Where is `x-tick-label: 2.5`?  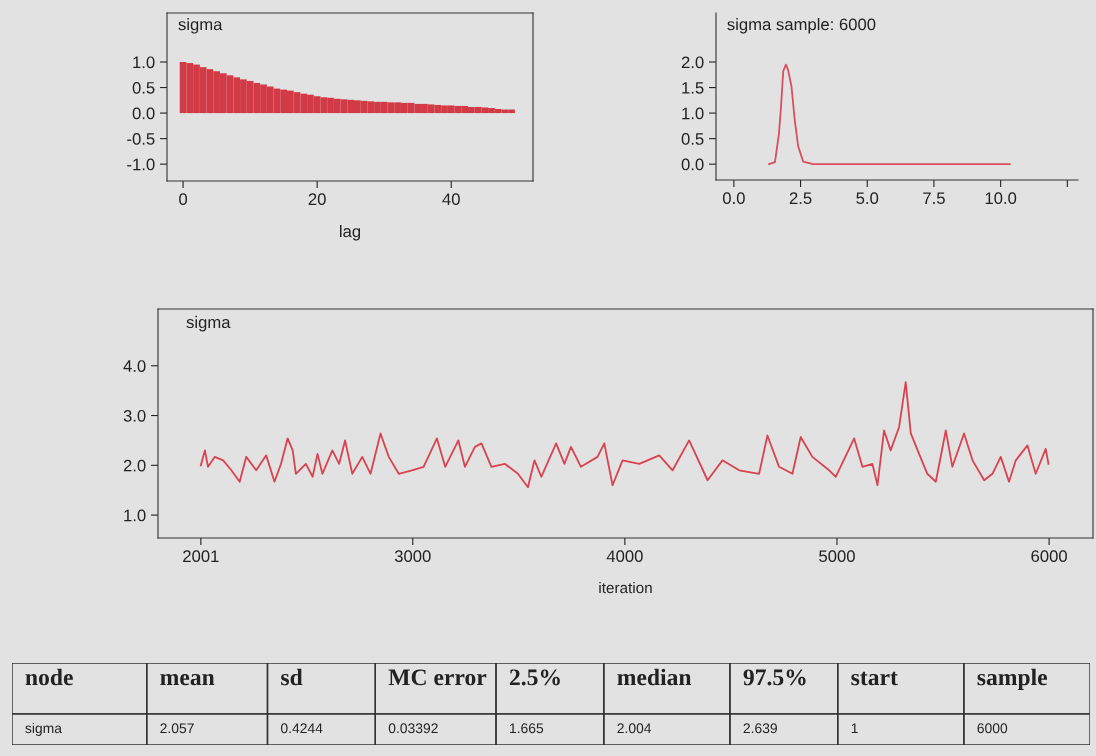
x-tick-label: 2.5 is located at coordinates (800, 198).